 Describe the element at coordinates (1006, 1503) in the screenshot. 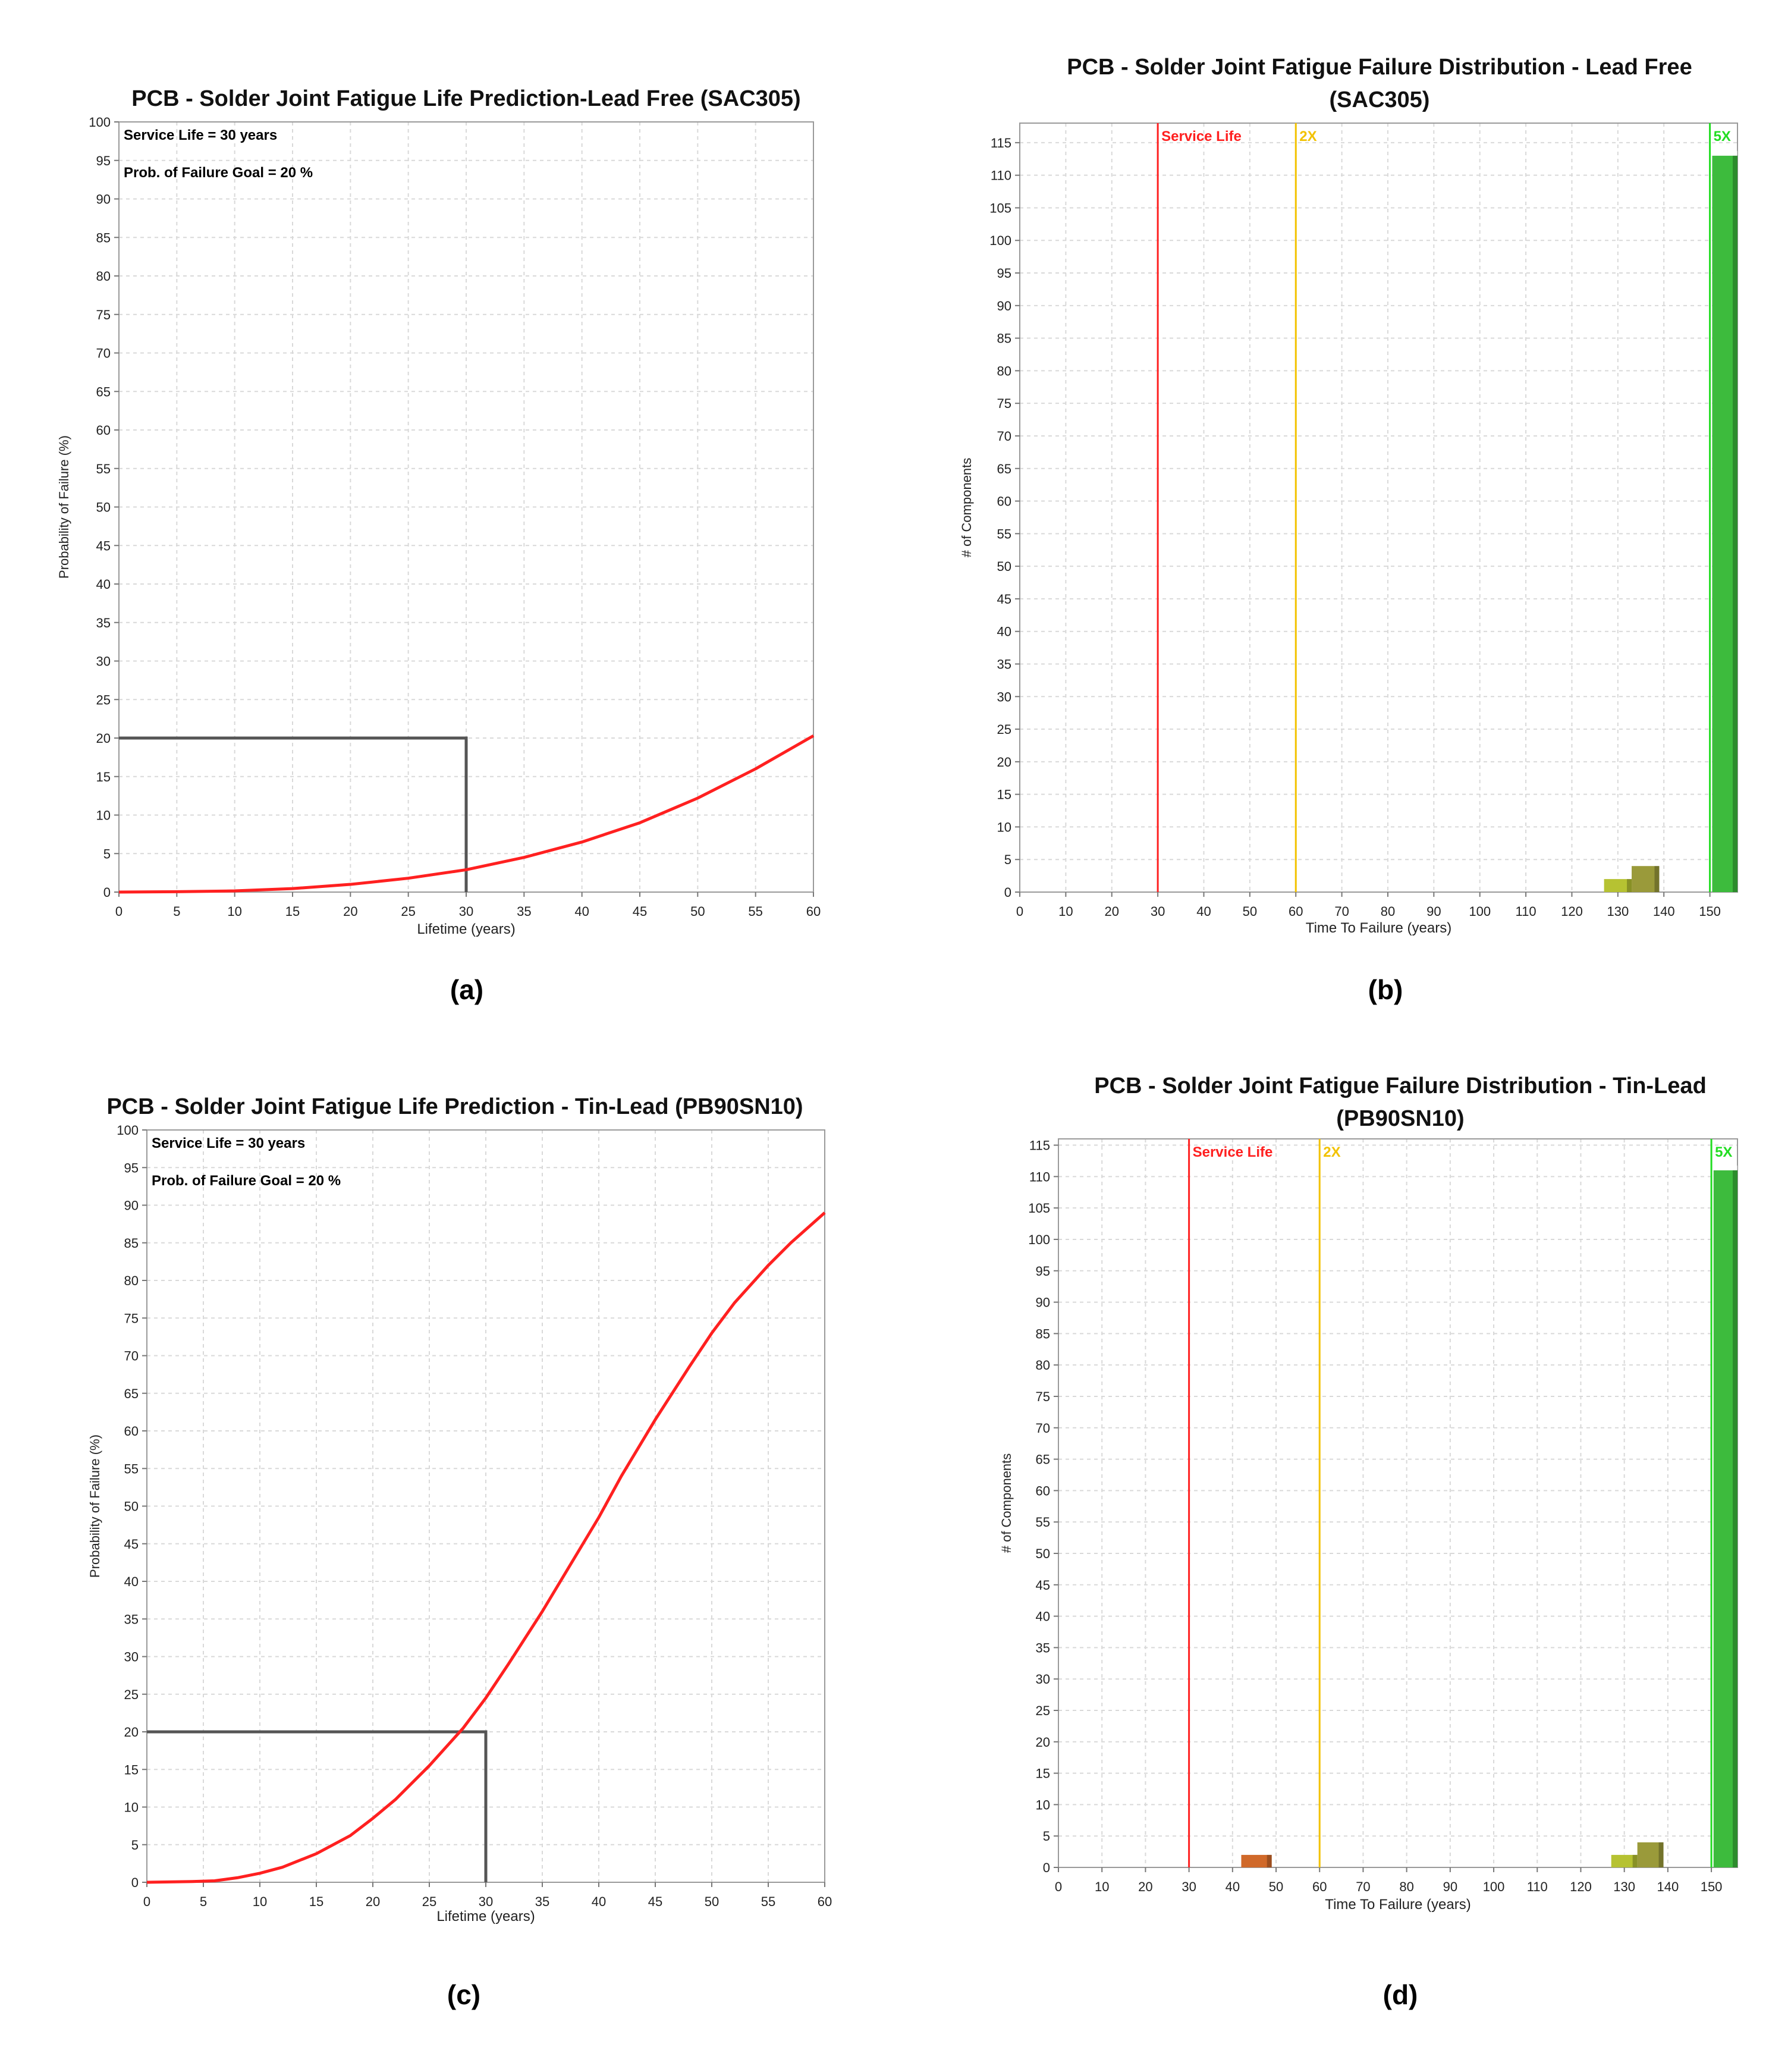

I see `y-axis-label: # of Components` at that location.